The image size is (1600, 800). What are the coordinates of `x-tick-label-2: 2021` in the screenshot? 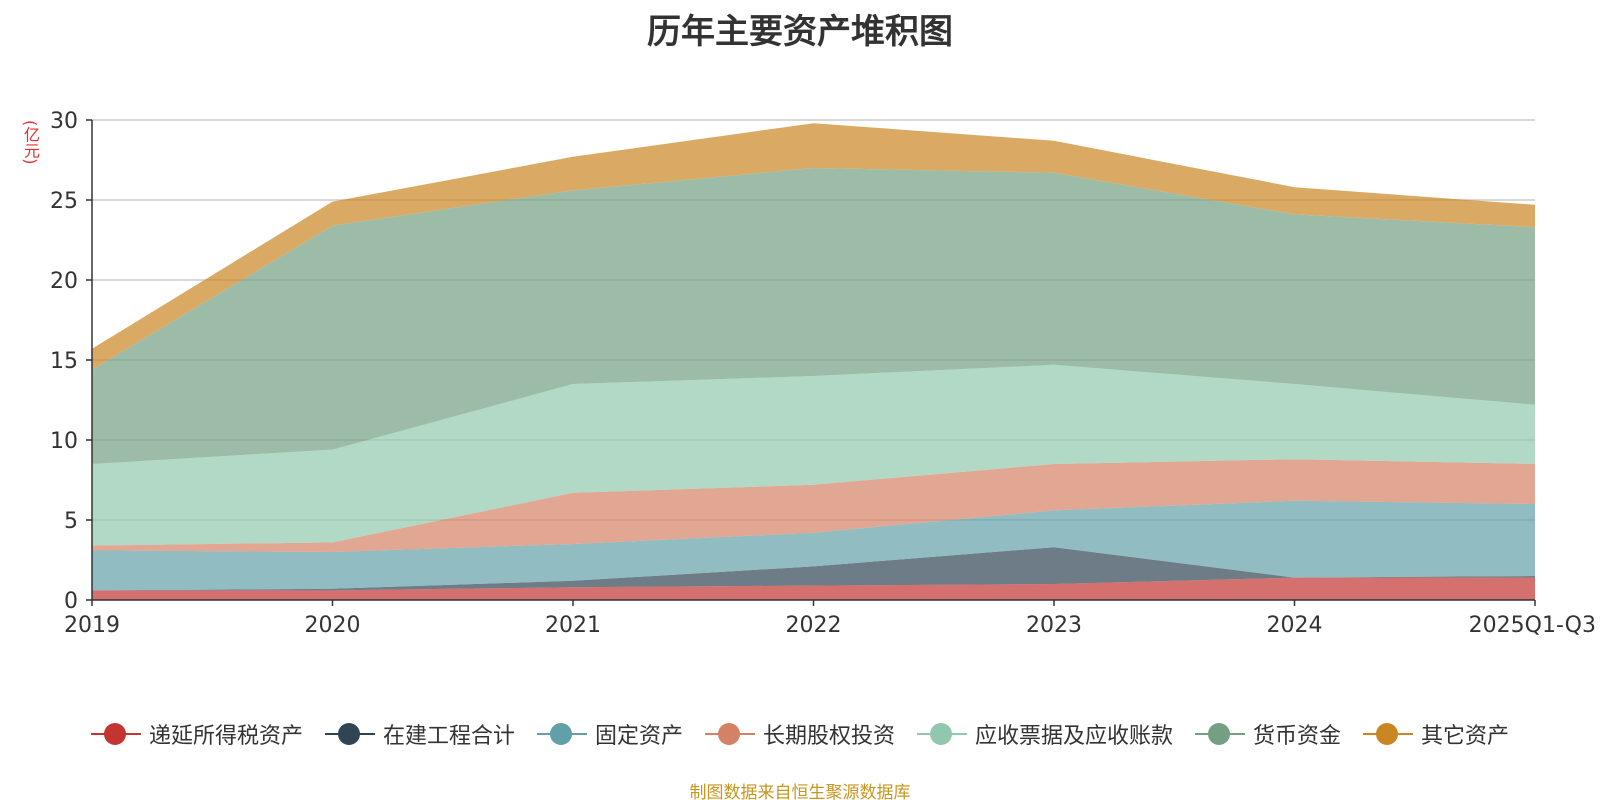 It's located at (573, 625).